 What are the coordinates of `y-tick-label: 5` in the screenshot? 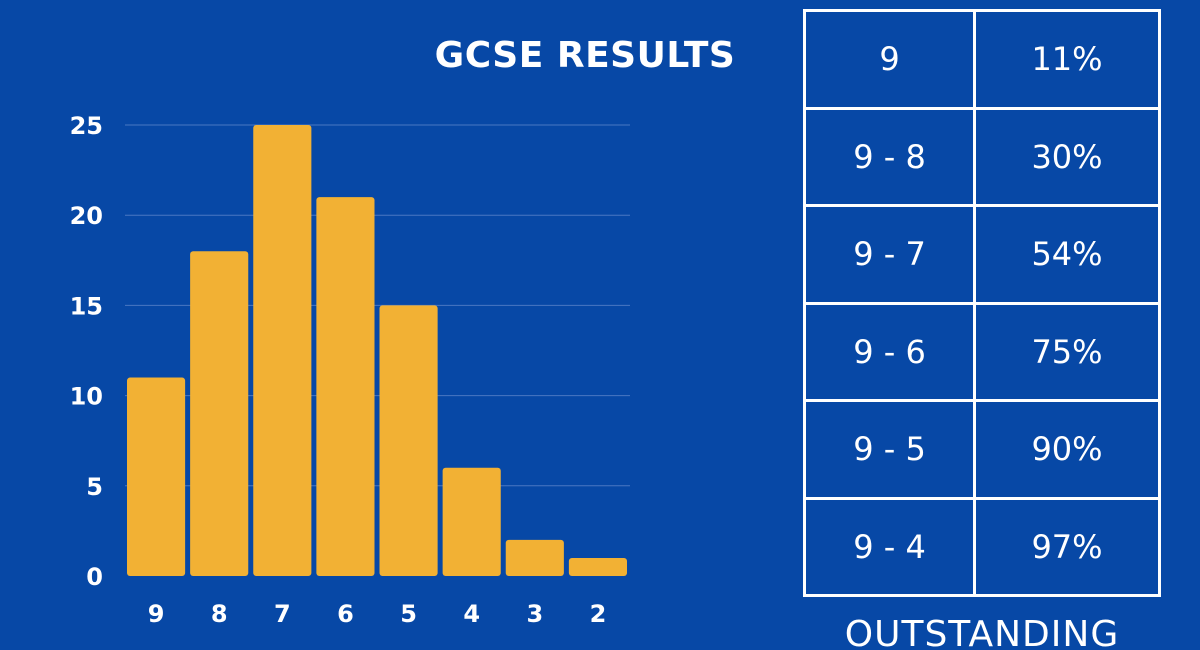 It's located at (94, 487).